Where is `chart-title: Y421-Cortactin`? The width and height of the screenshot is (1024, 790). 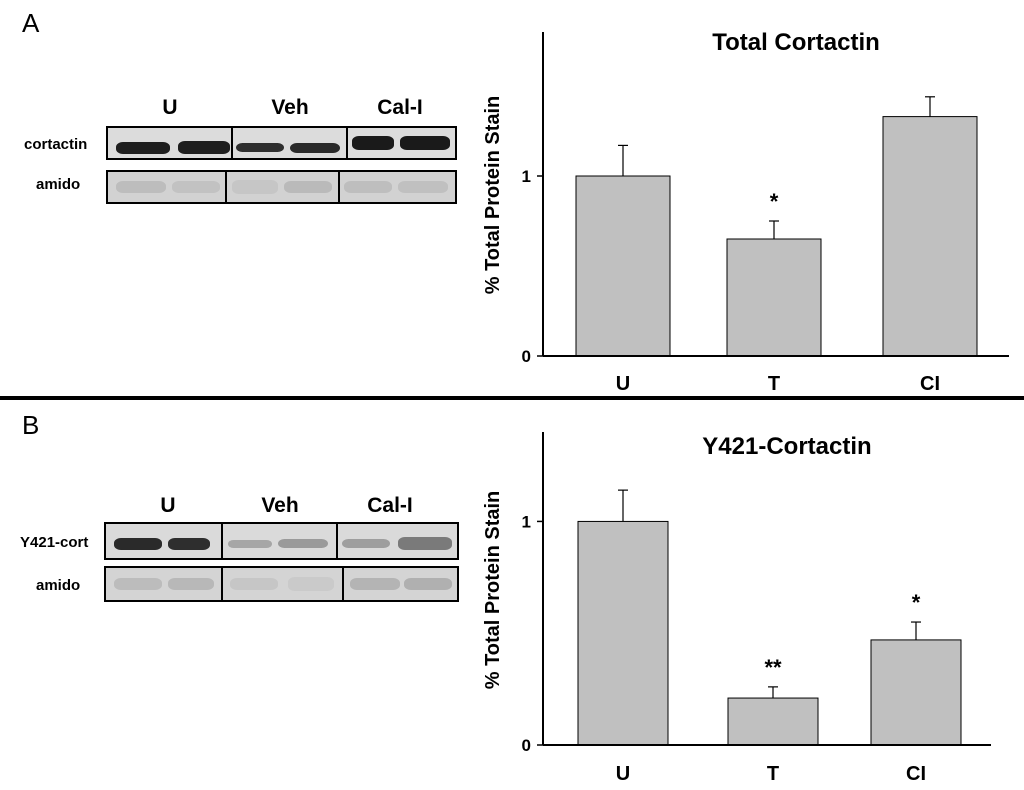
chart-title: Y421-Cortactin is located at coordinates (786, 446).